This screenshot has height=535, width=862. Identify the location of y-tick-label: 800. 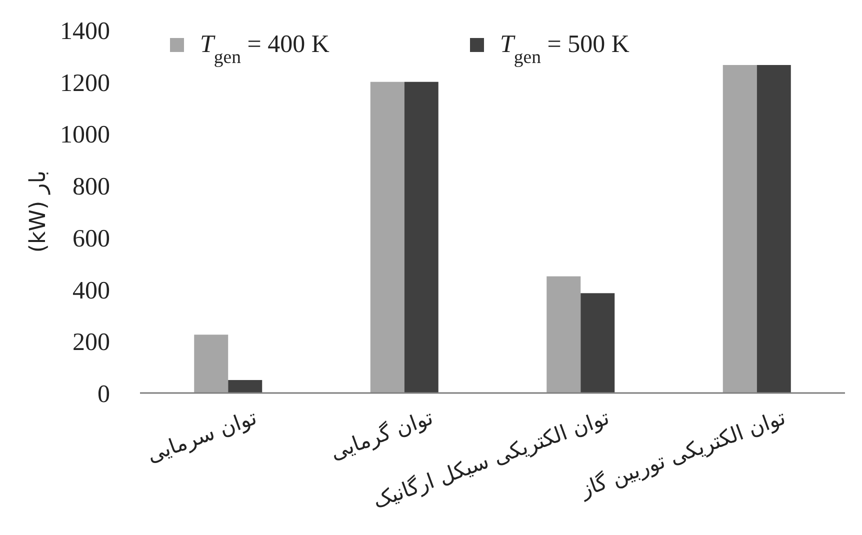
(91, 187).